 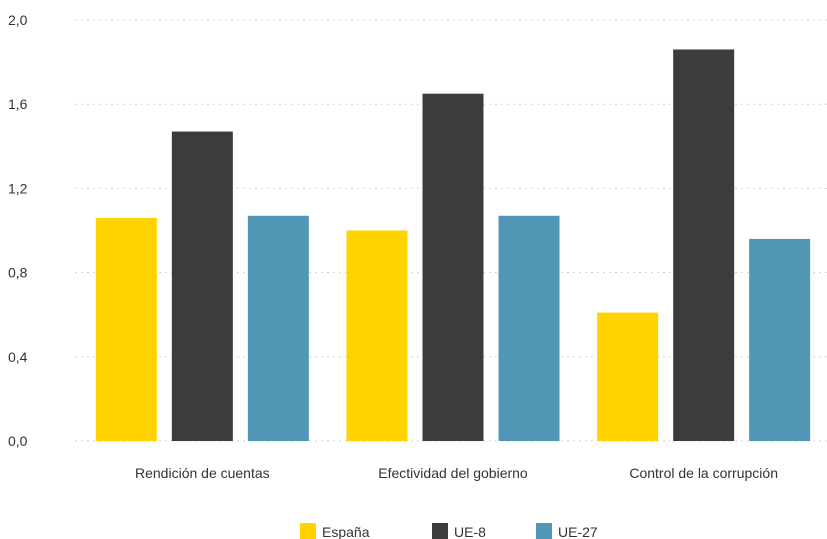 What do you see at coordinates (703, 473) in the screenshot?
I see `x-category-label: Control de la corrupción` at bounding box center [703, 473].